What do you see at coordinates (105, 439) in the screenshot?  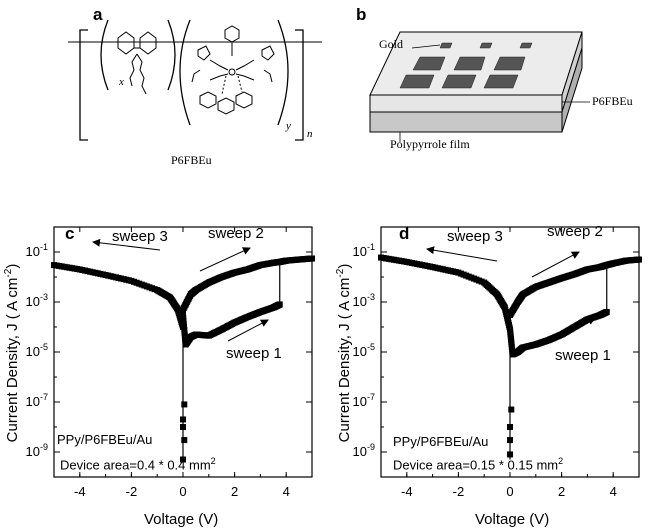 I see `device-label-c: PPy/P6FBEu/Au` at bounding box center [105, 439].